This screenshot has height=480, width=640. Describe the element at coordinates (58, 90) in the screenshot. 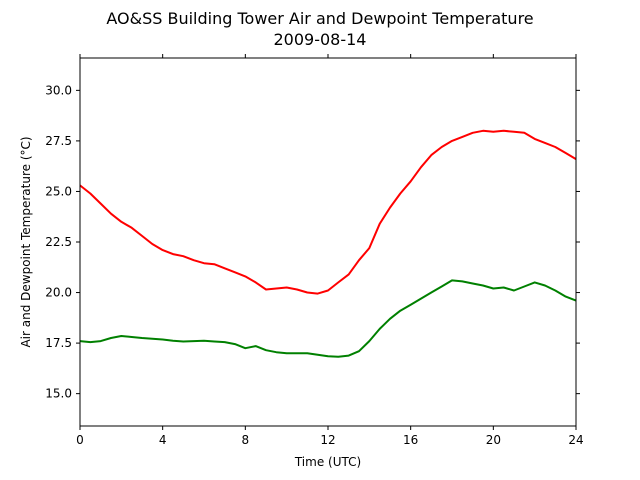

I see `y-tick-label: 30.0` at that location.